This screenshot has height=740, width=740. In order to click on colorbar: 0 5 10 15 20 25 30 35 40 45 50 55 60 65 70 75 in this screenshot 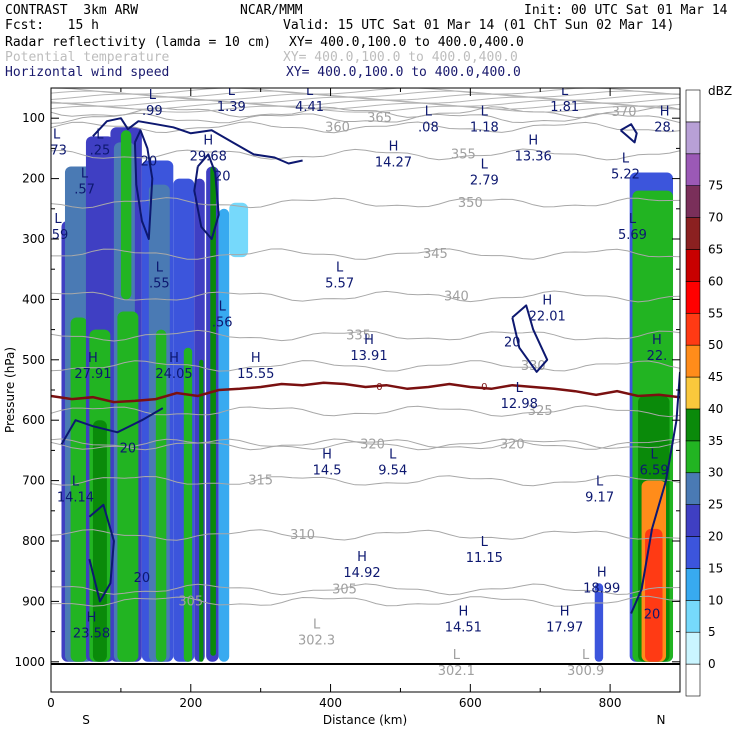, I will do `click(704, 393)`.